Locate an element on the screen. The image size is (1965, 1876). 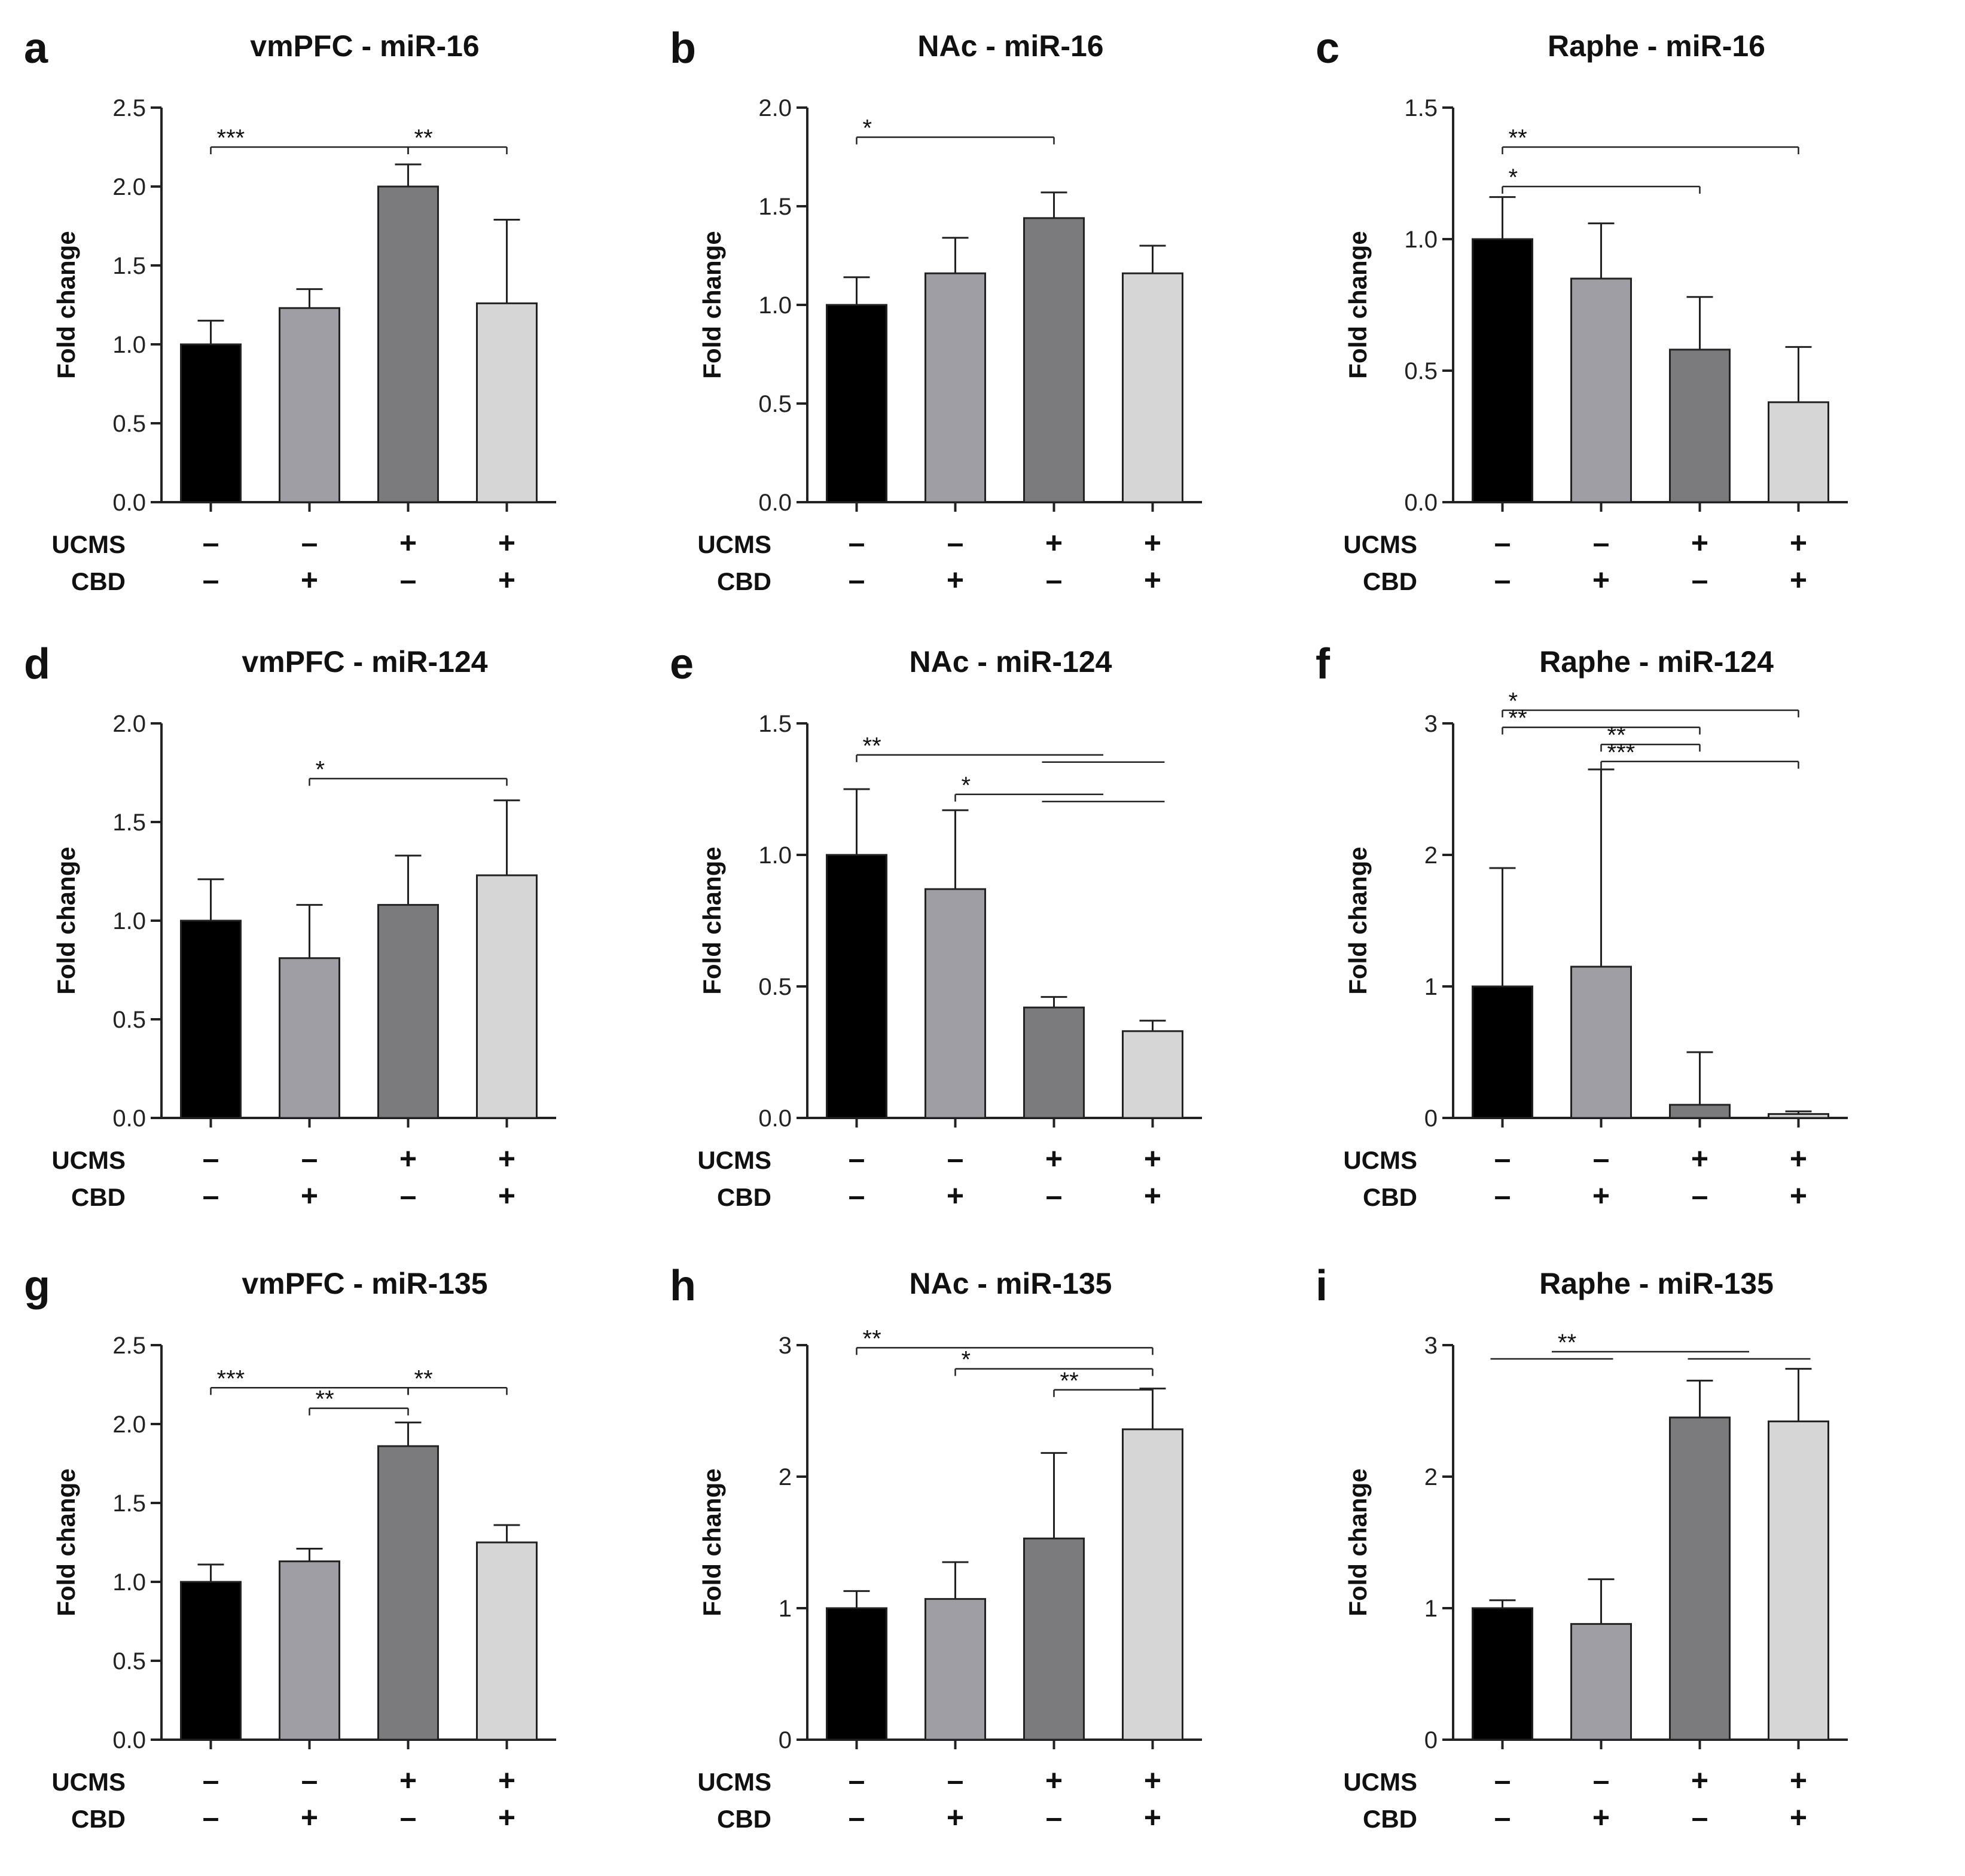
panel-label: h is located at coordinates (683, 1286).